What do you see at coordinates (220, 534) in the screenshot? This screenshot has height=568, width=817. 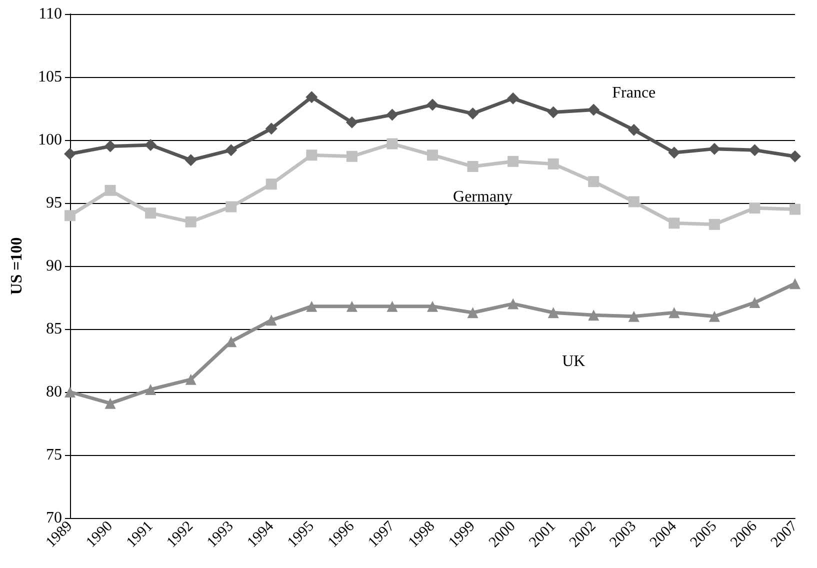 I see `x-tick-label: 1993` at bounding box center [220, 534].